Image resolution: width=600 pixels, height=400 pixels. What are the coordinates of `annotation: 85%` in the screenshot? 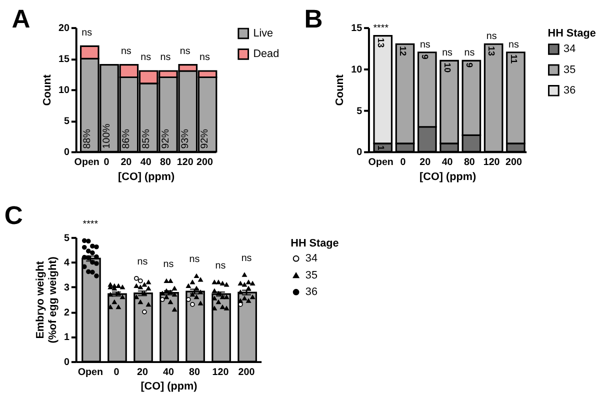 It's located at (146, 138).